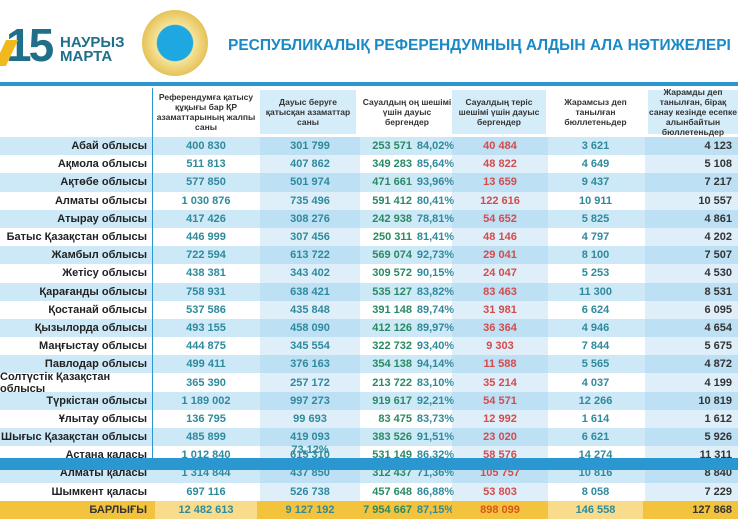  Describe the element at coordinates (691, 309) in the screenshot. I see `uncounted-count: 6 095` at that location.